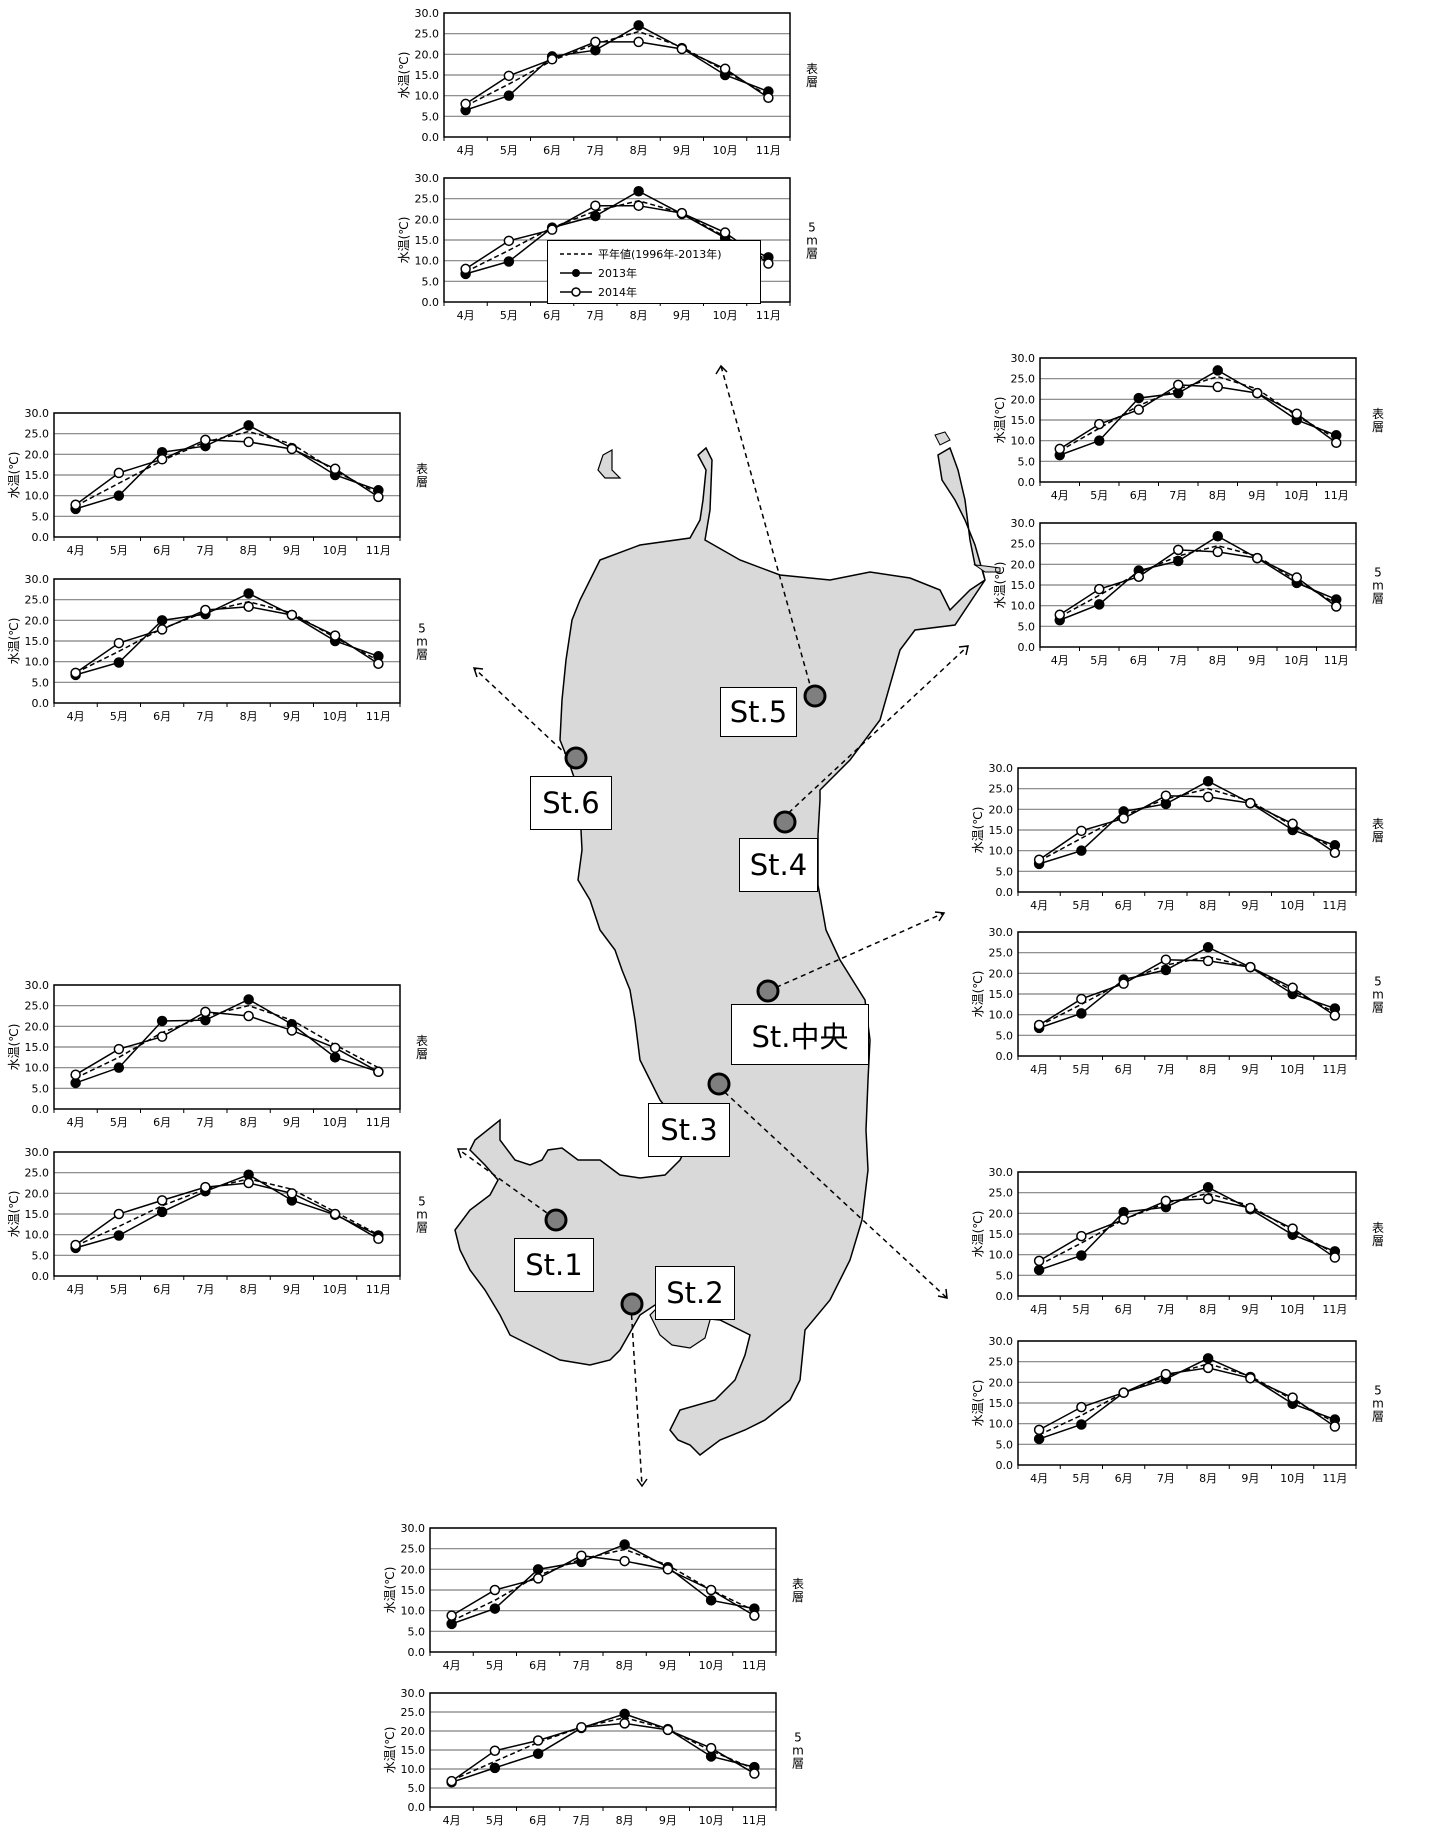  Describe the element at coordinates (1378, 420) in the screenshot. I see `layer-label: 表層` at that location.